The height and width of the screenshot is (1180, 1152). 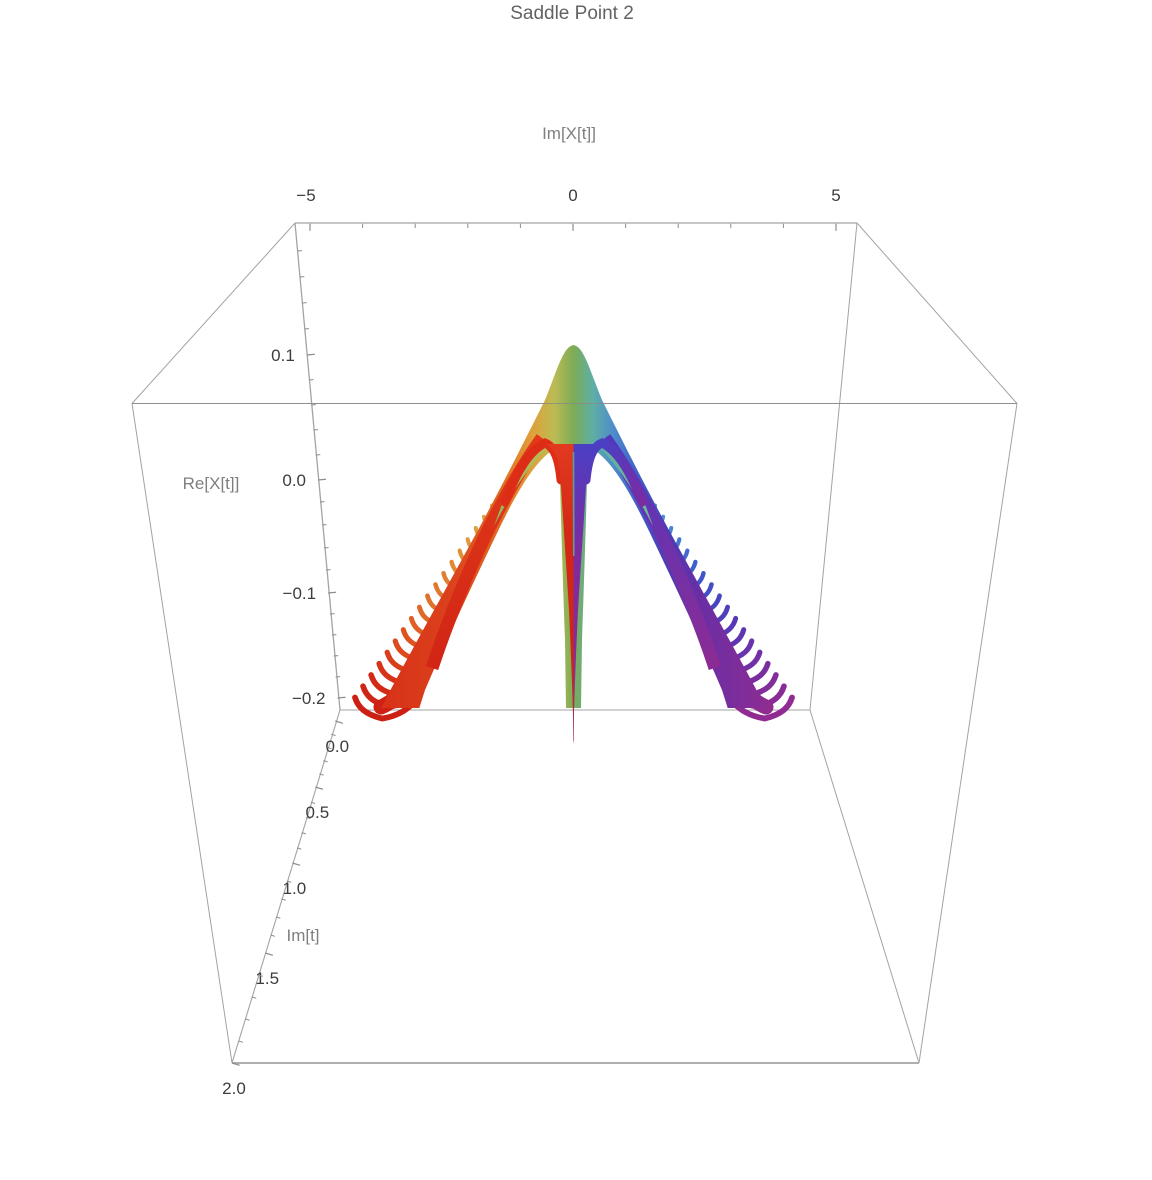 I want to click on tick-label-im-t: 0.0, so click(x=337, y=746).